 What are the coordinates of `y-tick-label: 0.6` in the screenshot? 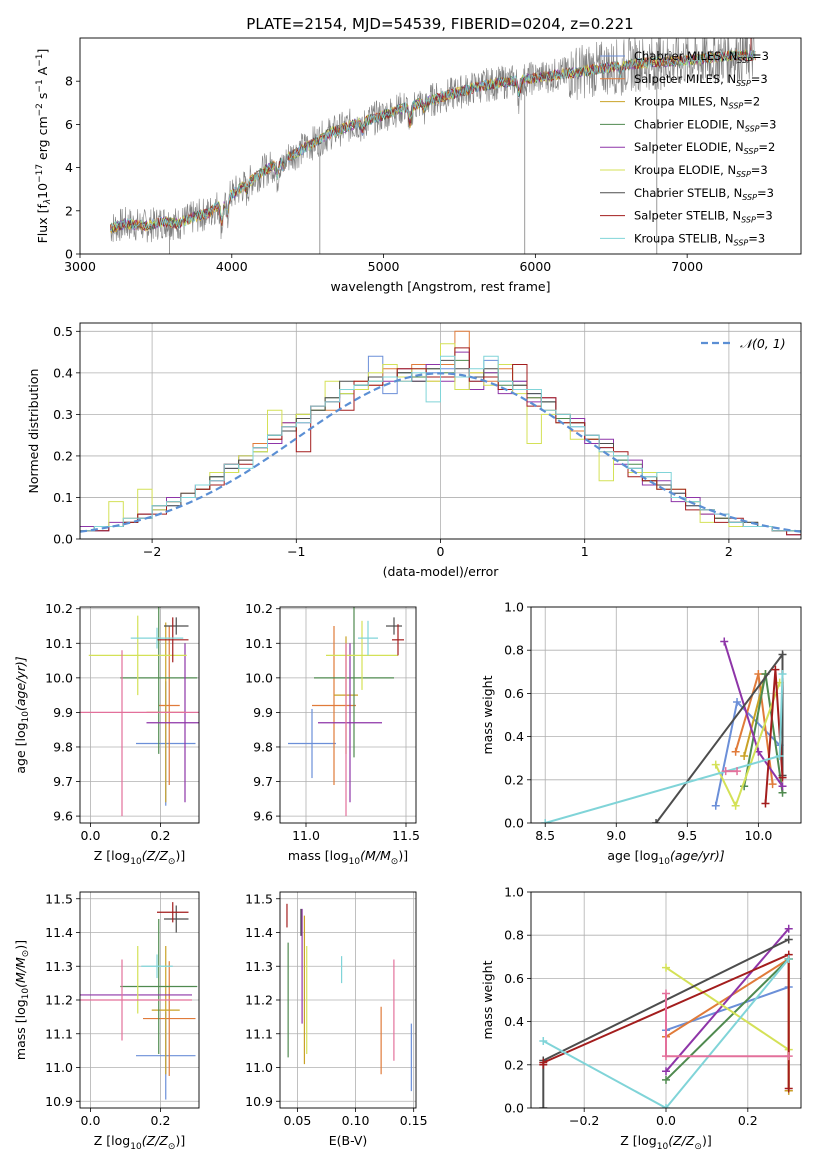 It's located at (514, 978).